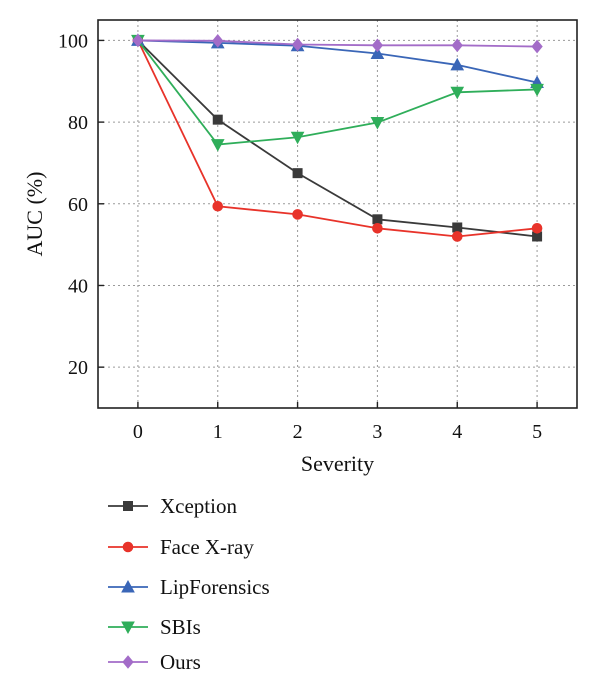  What do you see at coordinates (180, 662) in the screenshot?
I see `legend-label: Ours` at bounding box center [180, 662].